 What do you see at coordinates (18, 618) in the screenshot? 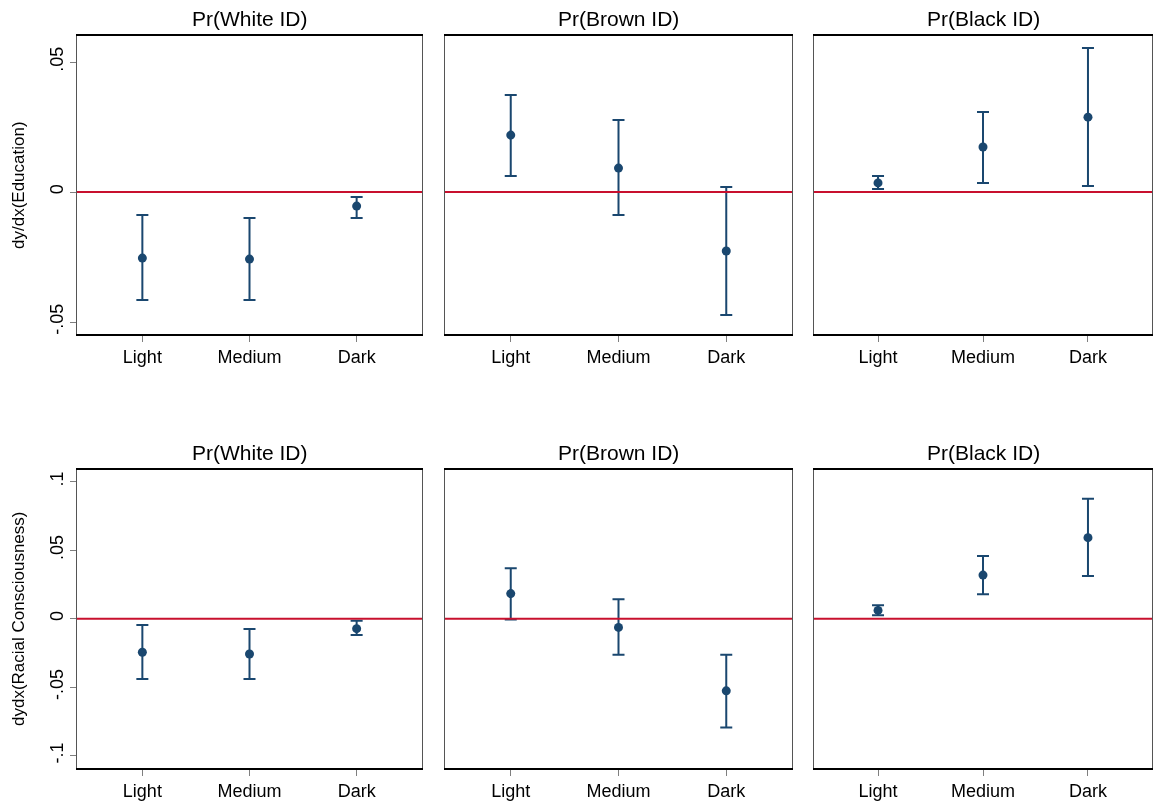
I see `y-axis-title: dydx(Racial Consciousness)` at bounding box center [18, 618].